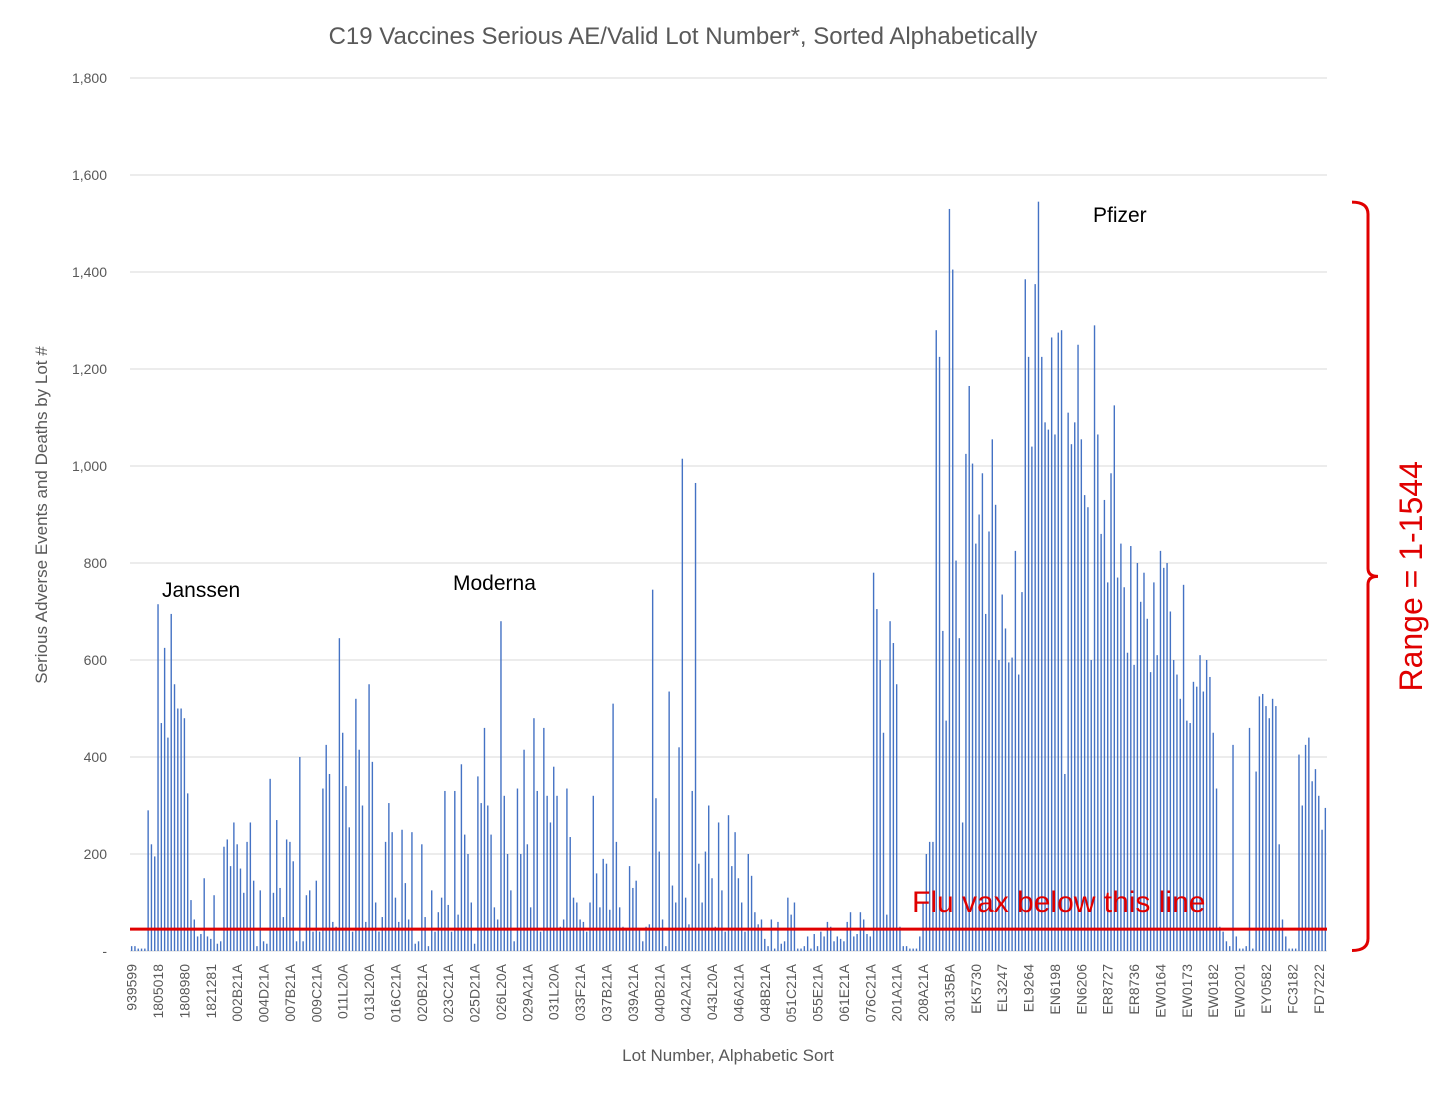 The width and height of the screenshot is (1456, 1094). What do you see at coordinates (475, 992) in the screenshot?
I see `x-tick-label: 025D21A` at bounding box center [475, 992].